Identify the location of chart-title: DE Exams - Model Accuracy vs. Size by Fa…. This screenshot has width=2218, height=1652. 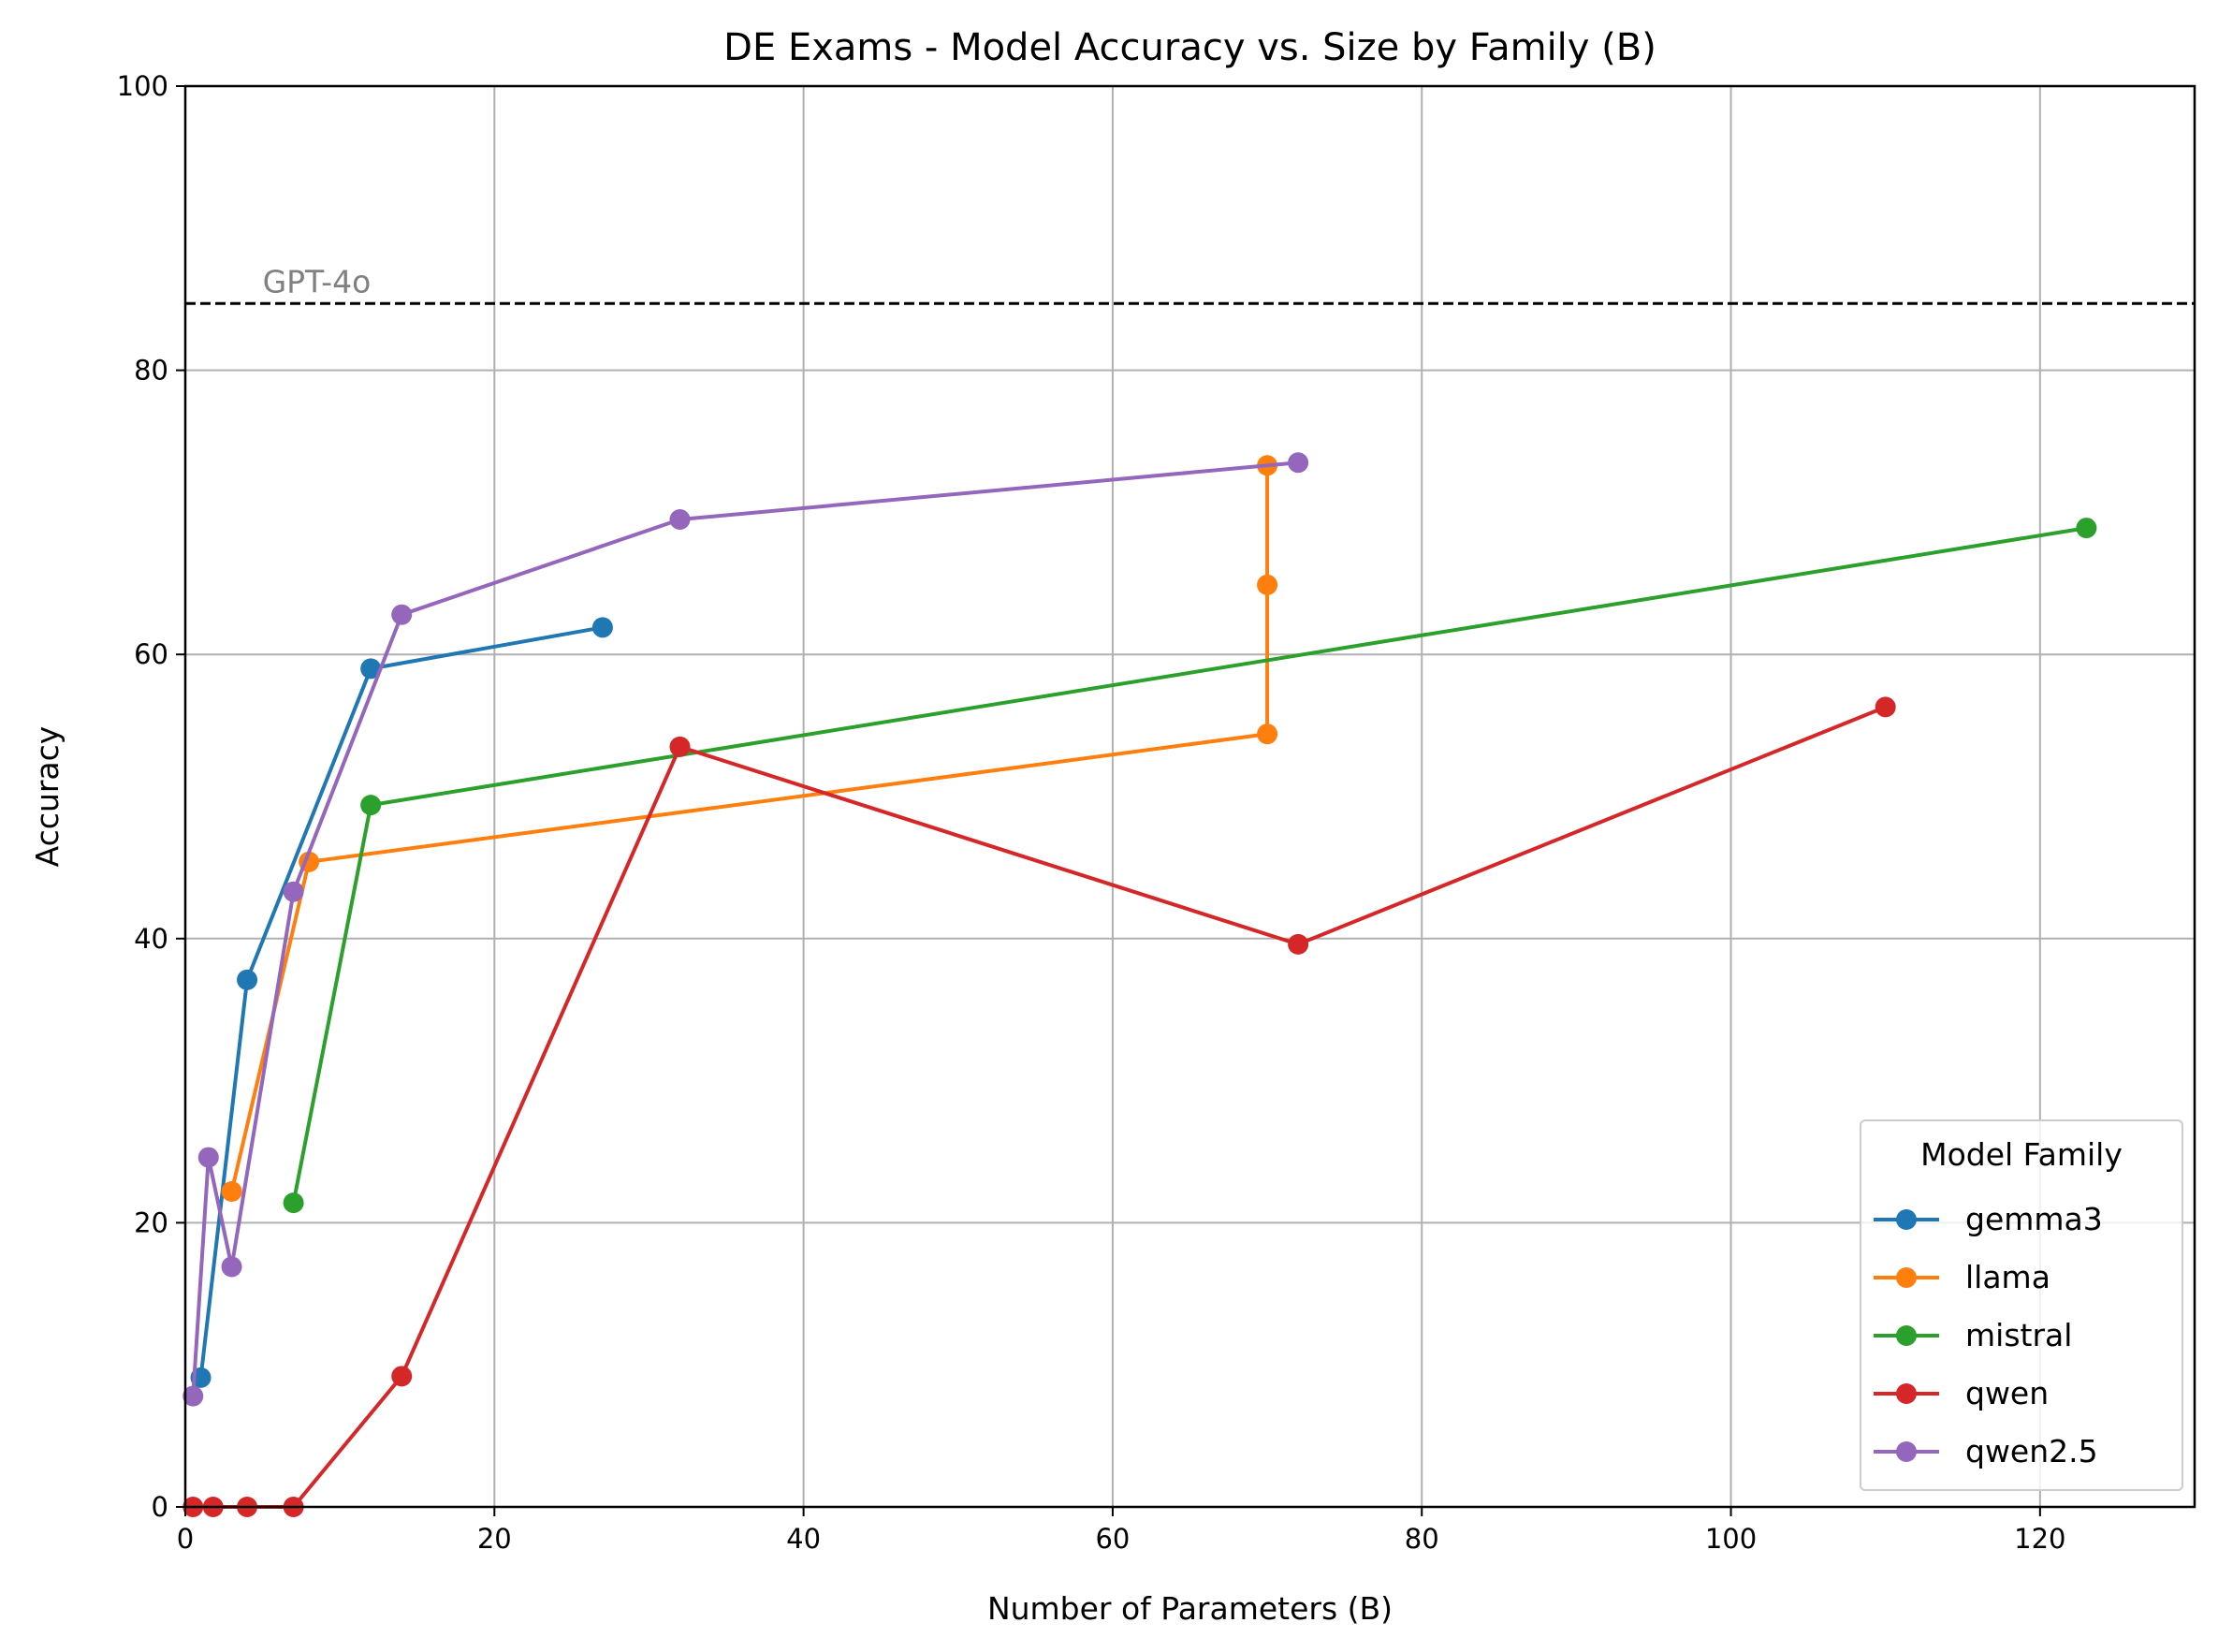
(1189, 48).